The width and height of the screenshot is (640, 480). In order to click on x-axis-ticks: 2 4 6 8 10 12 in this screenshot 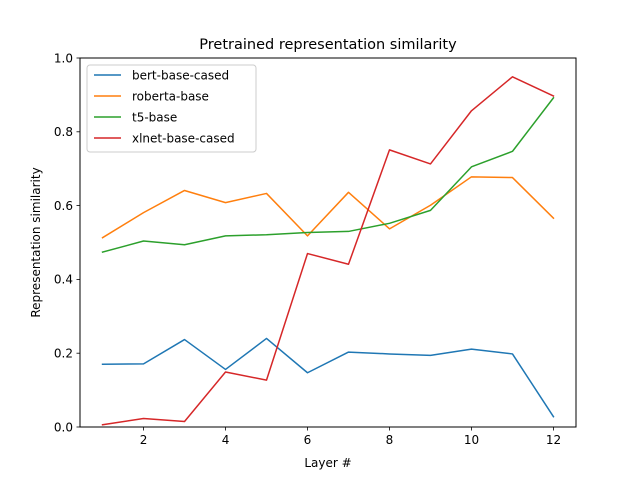, I will do `click(350, 437)`.